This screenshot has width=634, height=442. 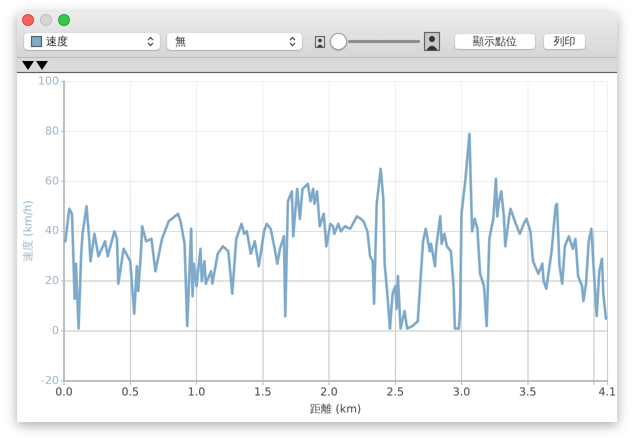 I want to click on y-tick-label: -20, so click(x=50, y=380).